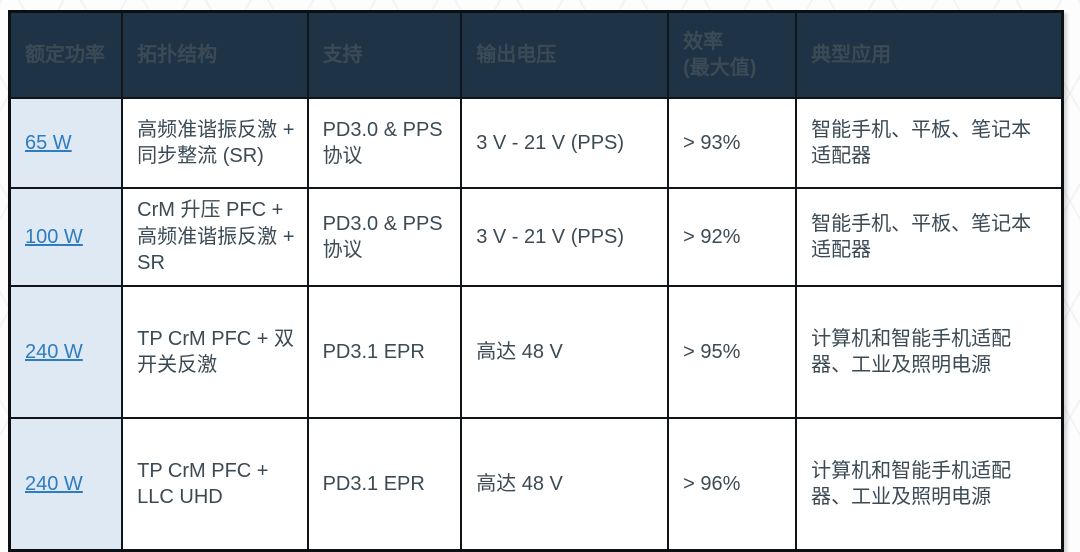 This screenshot has height=552, width=1080. What do you see at coordinates (732, 237) in the screenshot?
I see `efficiency-cell: > 92%` at bounding box center [732, 237].